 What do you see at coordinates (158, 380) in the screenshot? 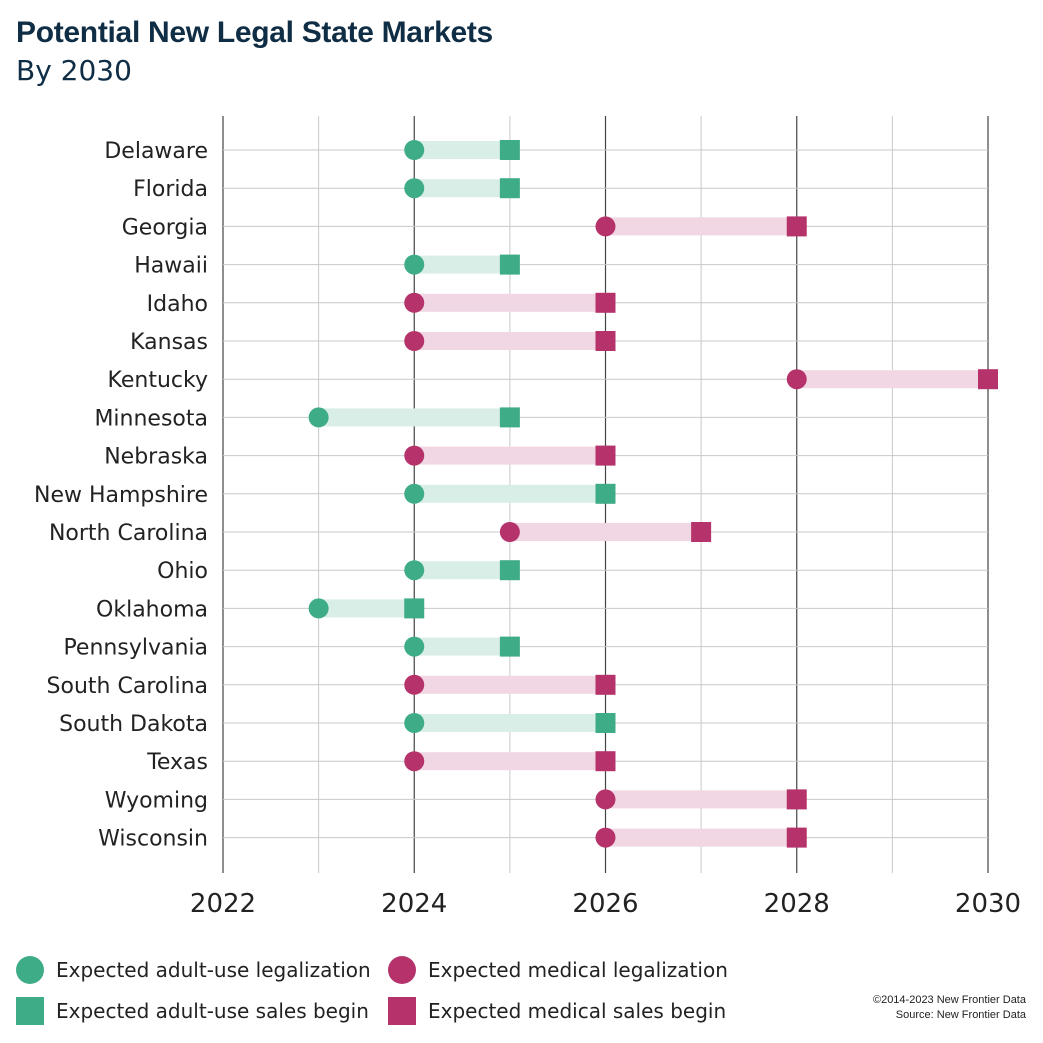
I see `state-label: Kentucky` at bounding box center [158, 380].